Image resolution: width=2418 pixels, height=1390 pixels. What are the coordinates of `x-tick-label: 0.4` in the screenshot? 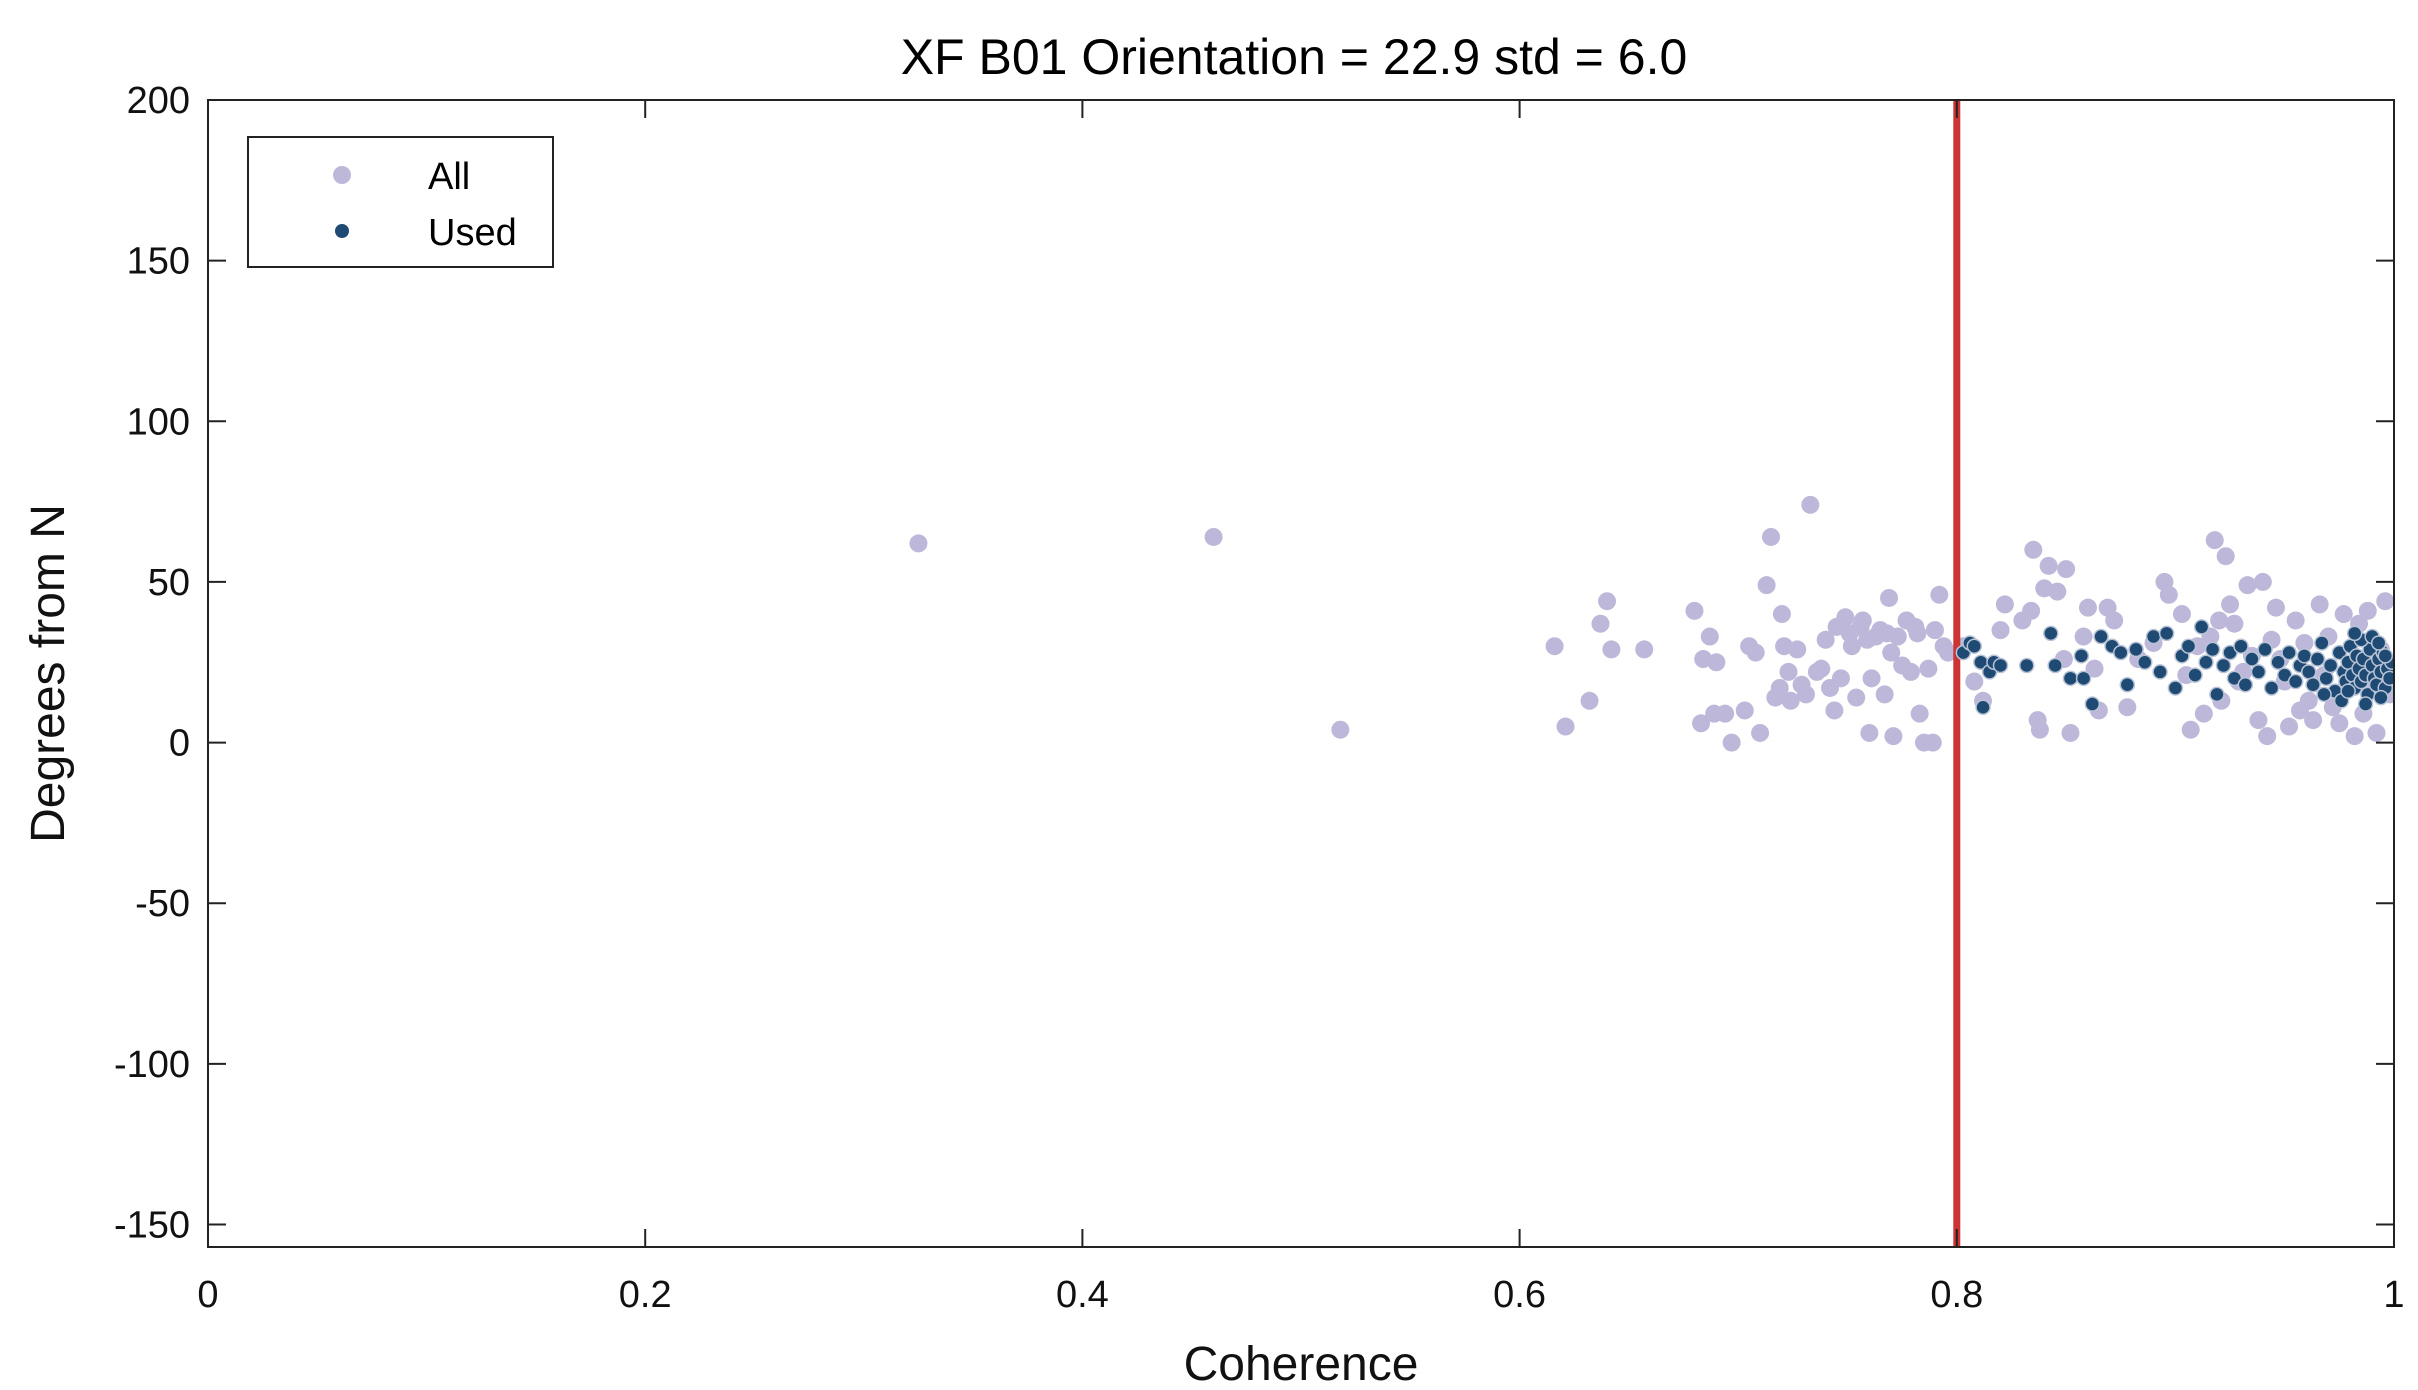 It's located at (1082, 1295).